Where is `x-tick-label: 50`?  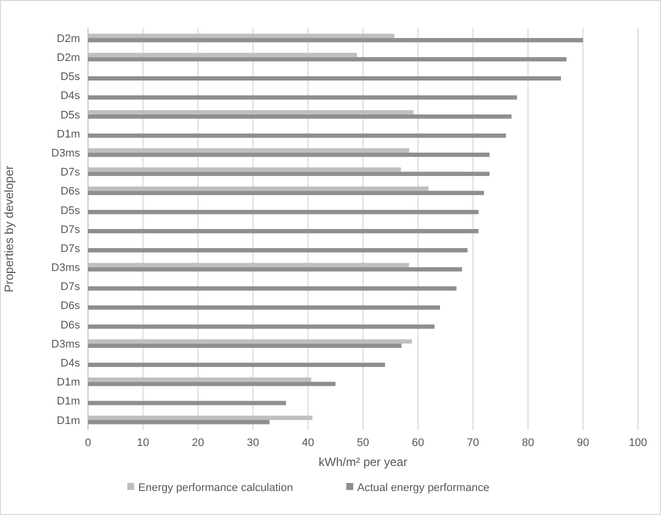
x-tick-label: 50 is located at coordinates (363, 443).